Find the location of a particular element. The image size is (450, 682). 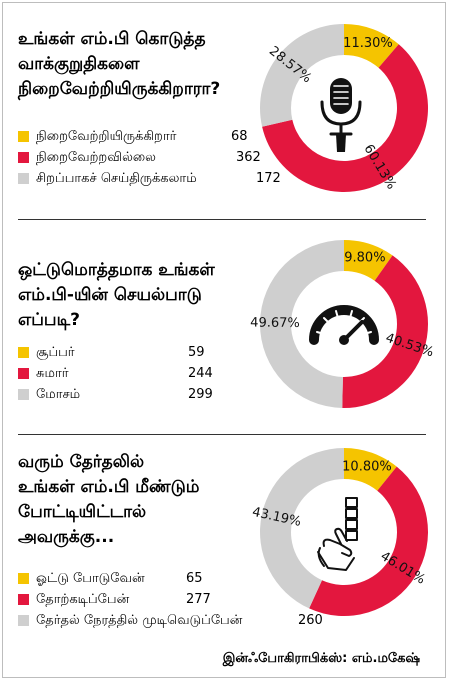

legend-label: நிறைவேற்றியிருக்கிறார் is located at coordinates (106, 136).